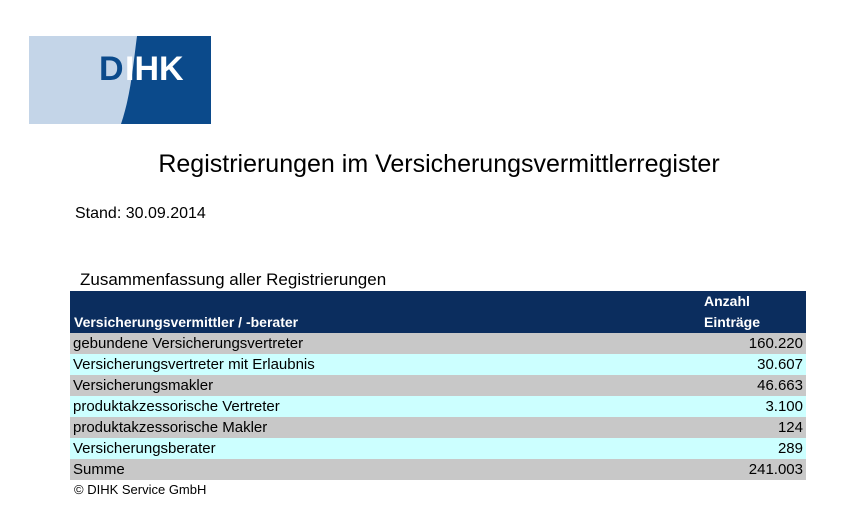 The image size is (860, 509). Describe the element at coordinates (753, 469) in the screenshot. I see `total-value: 241.003` at that location.